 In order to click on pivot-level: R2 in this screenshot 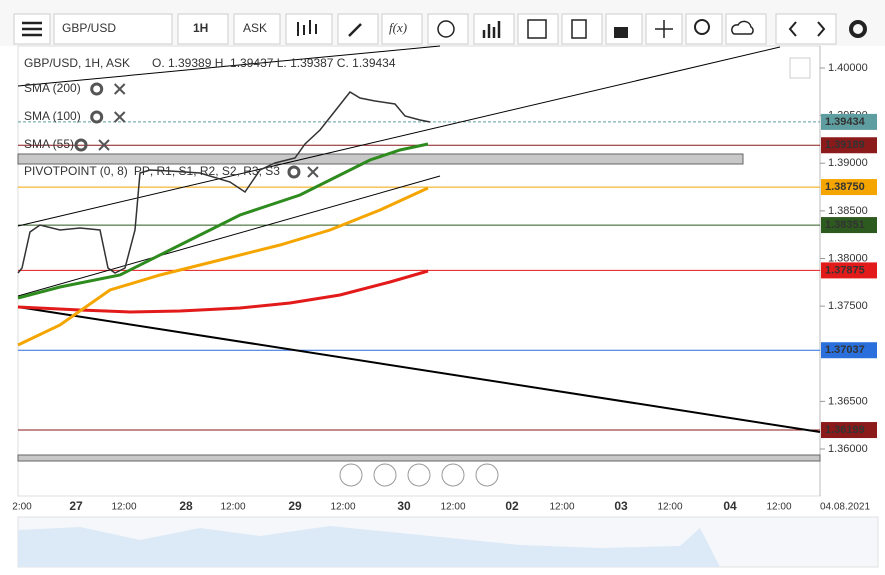, I will do `click(208, 171)`.